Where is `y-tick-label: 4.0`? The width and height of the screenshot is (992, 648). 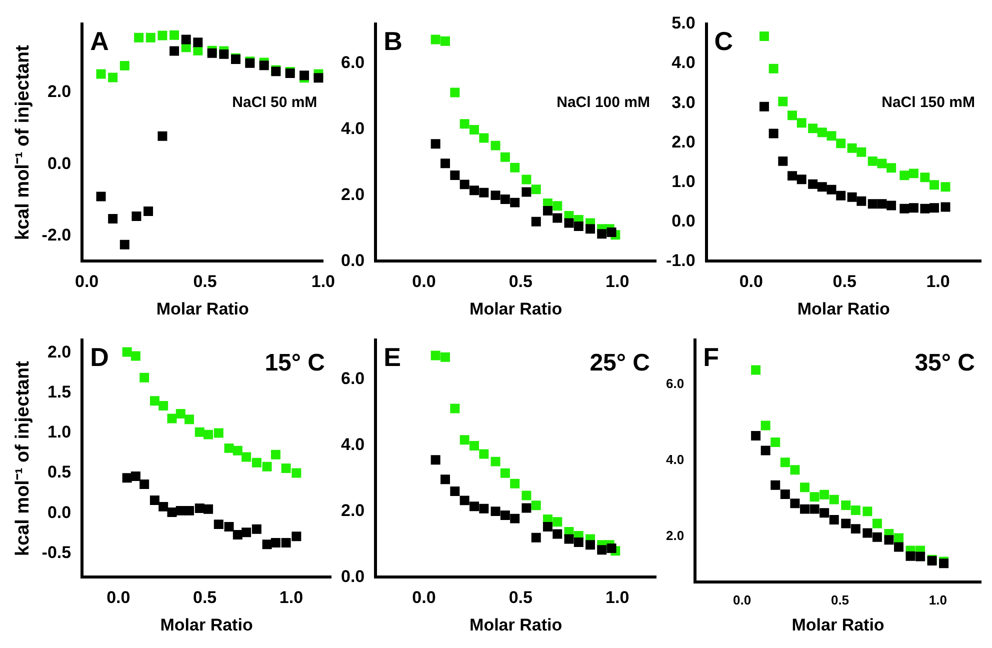
y-tick-label: 4.0 is located at coordinates (684, 62).